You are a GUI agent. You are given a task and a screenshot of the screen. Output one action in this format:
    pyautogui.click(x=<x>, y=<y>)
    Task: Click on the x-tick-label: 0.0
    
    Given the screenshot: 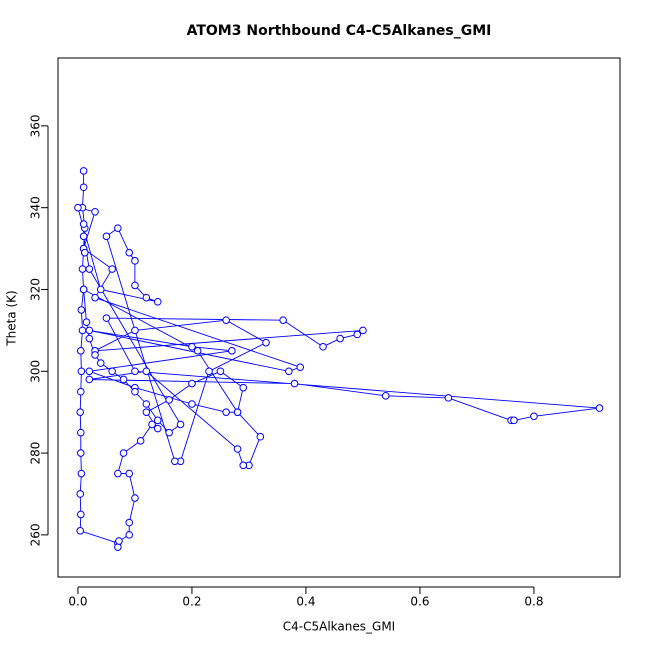 What is the action you would take?
    pyautogui.click(x=77, y=602)
    